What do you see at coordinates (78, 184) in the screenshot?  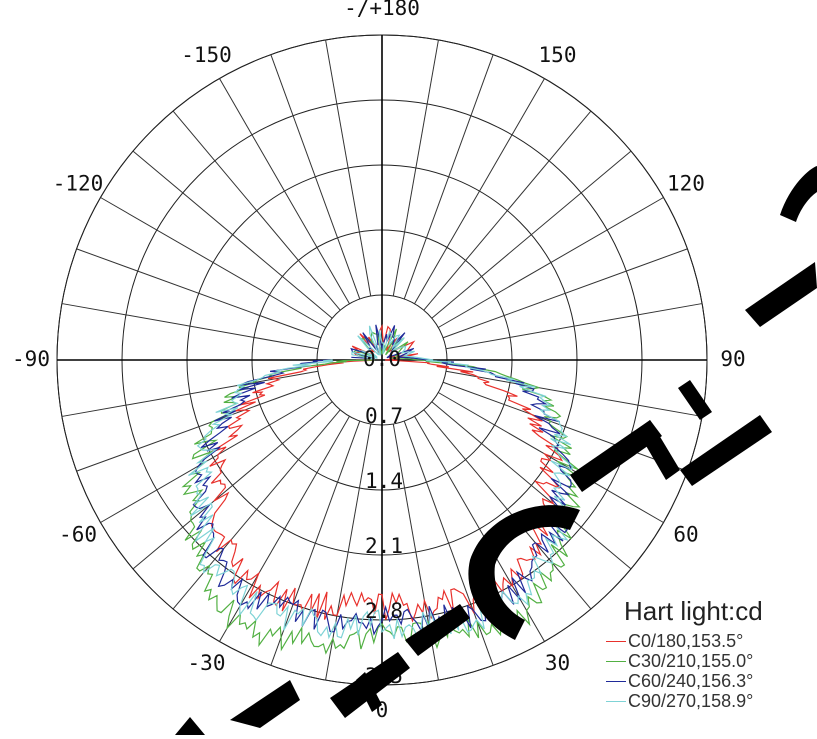 I see `angle-label: -120` at bounding box center [78, 184].